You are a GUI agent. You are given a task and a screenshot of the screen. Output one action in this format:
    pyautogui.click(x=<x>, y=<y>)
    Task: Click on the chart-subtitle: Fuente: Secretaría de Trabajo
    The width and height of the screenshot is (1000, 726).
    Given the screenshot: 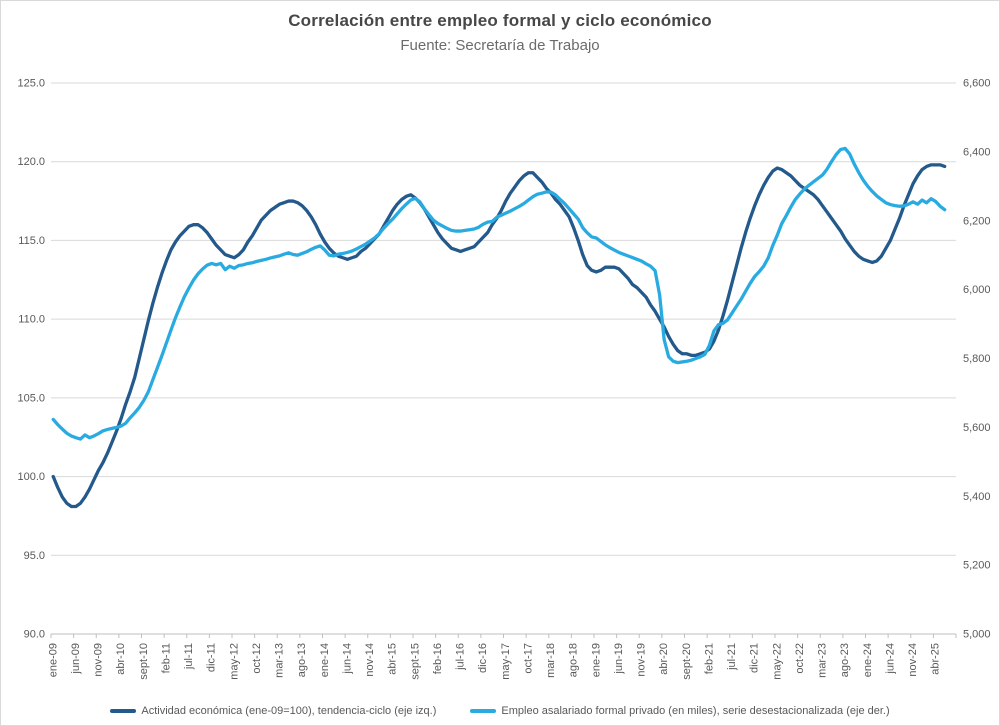 What is the action you would take?
    pyautogui.click(x=500, y=45)
    